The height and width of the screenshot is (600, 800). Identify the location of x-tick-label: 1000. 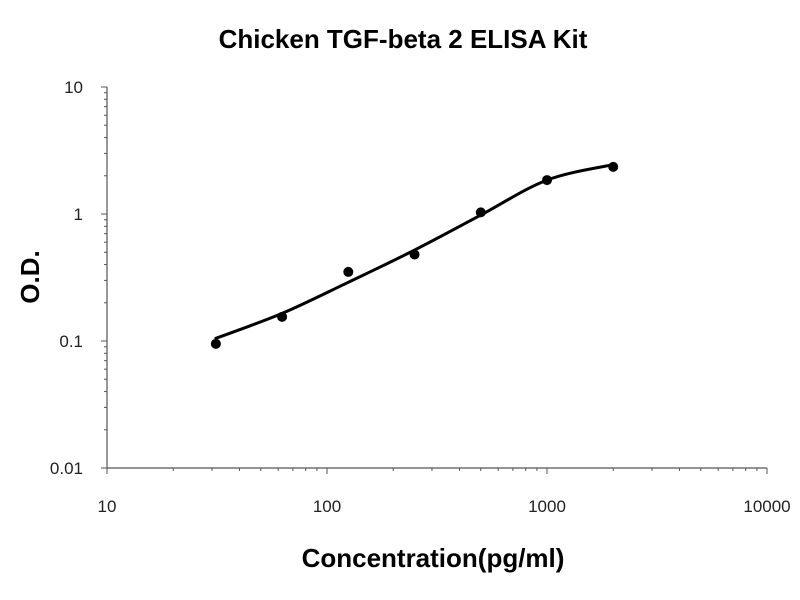
(547, 506).